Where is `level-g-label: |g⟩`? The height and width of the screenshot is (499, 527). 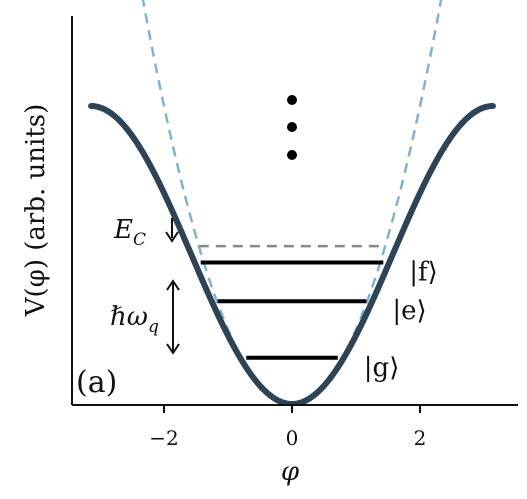 level-g-label: |g⟩ is located at coordinates (382, 368).